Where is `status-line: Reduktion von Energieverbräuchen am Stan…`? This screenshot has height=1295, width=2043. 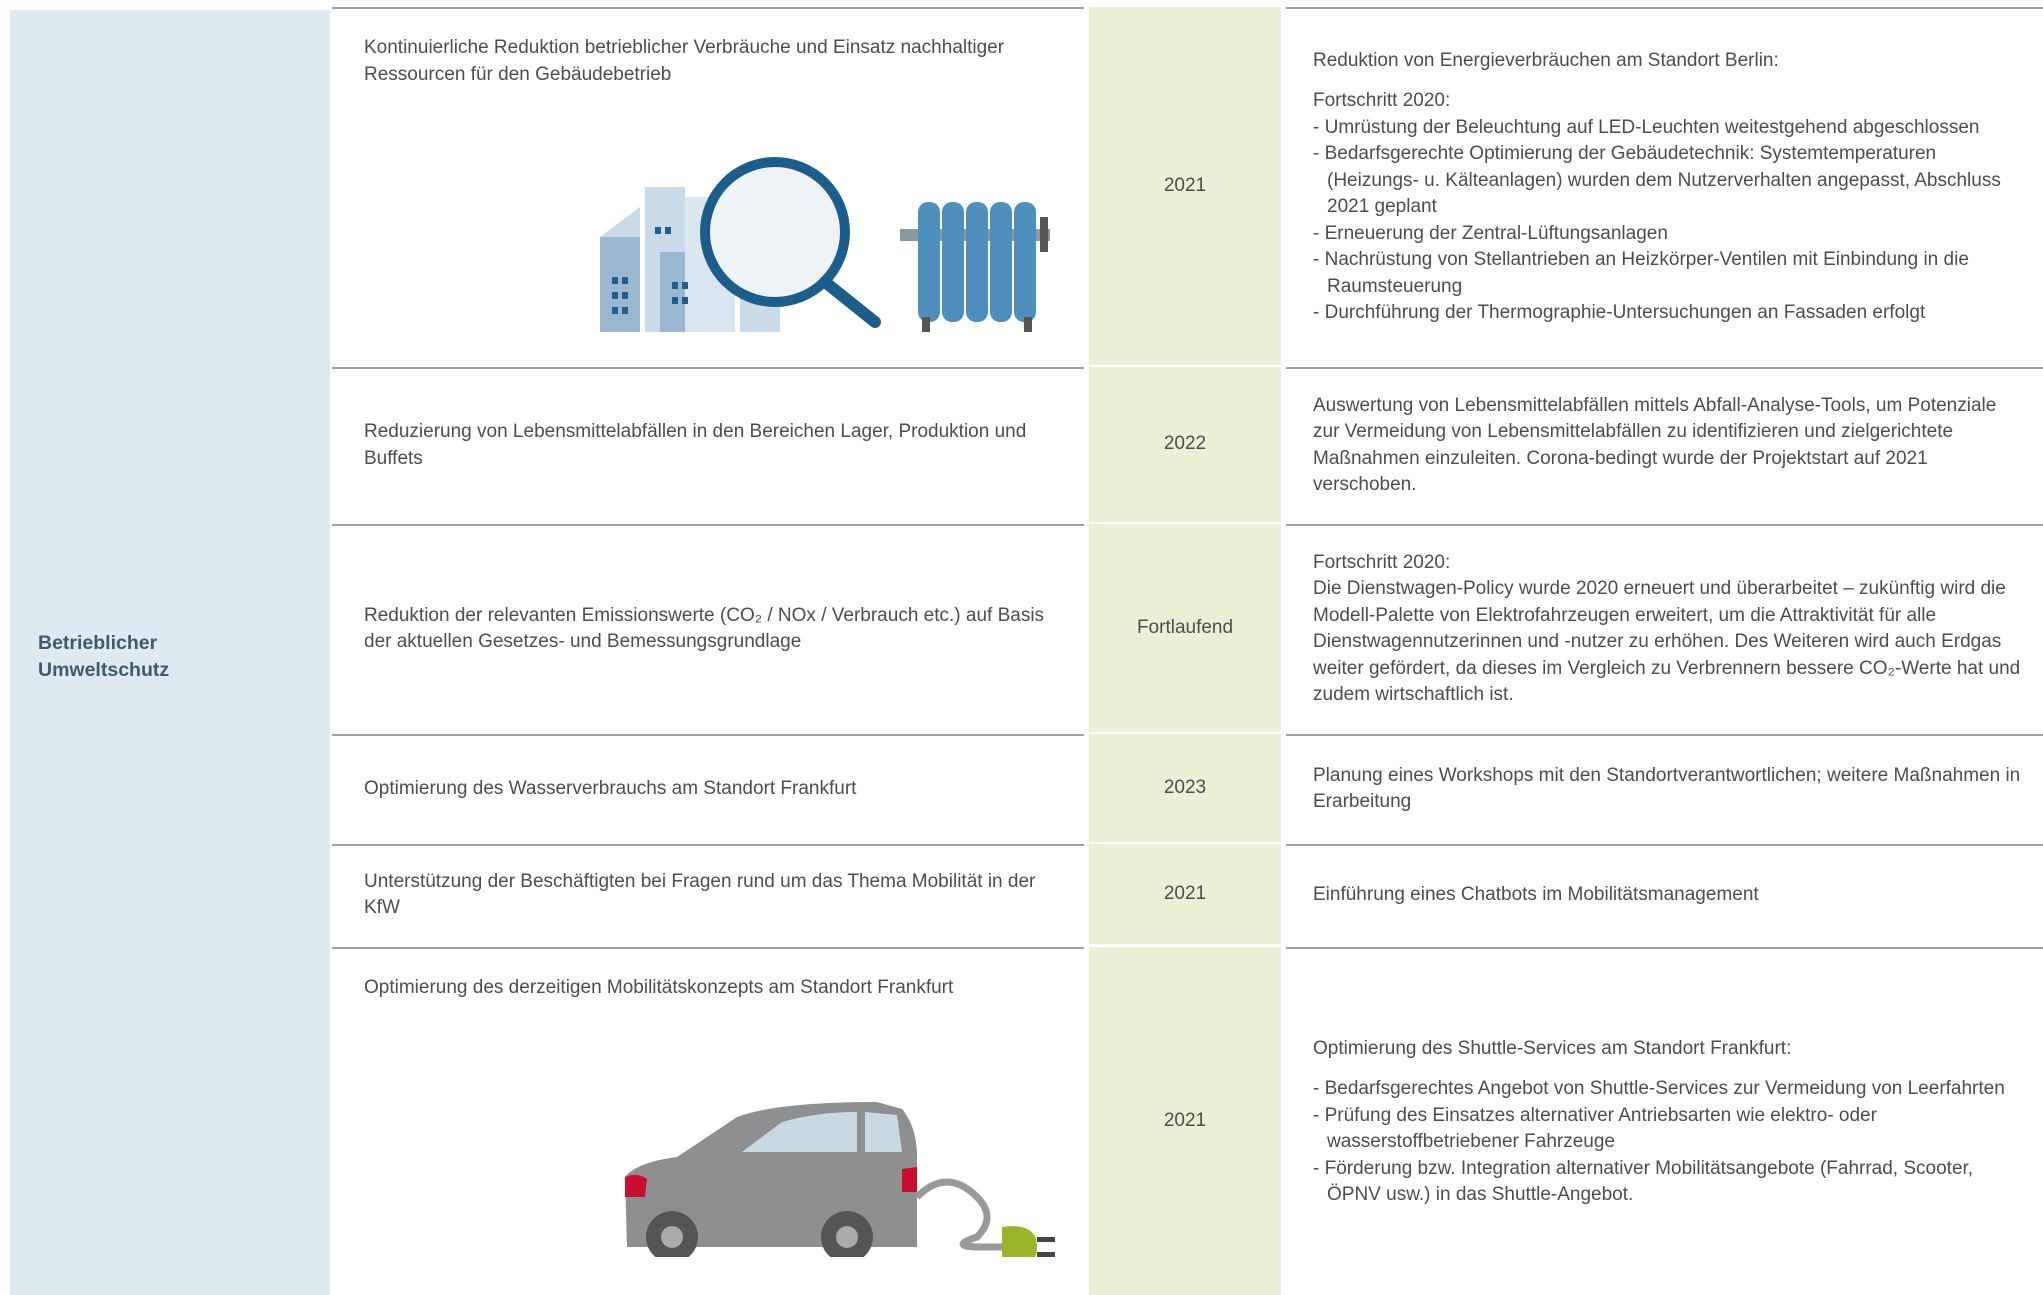 status-line: Reduktion von Energieverbräuchen am Stan… is located at coordinates (1546, 60).